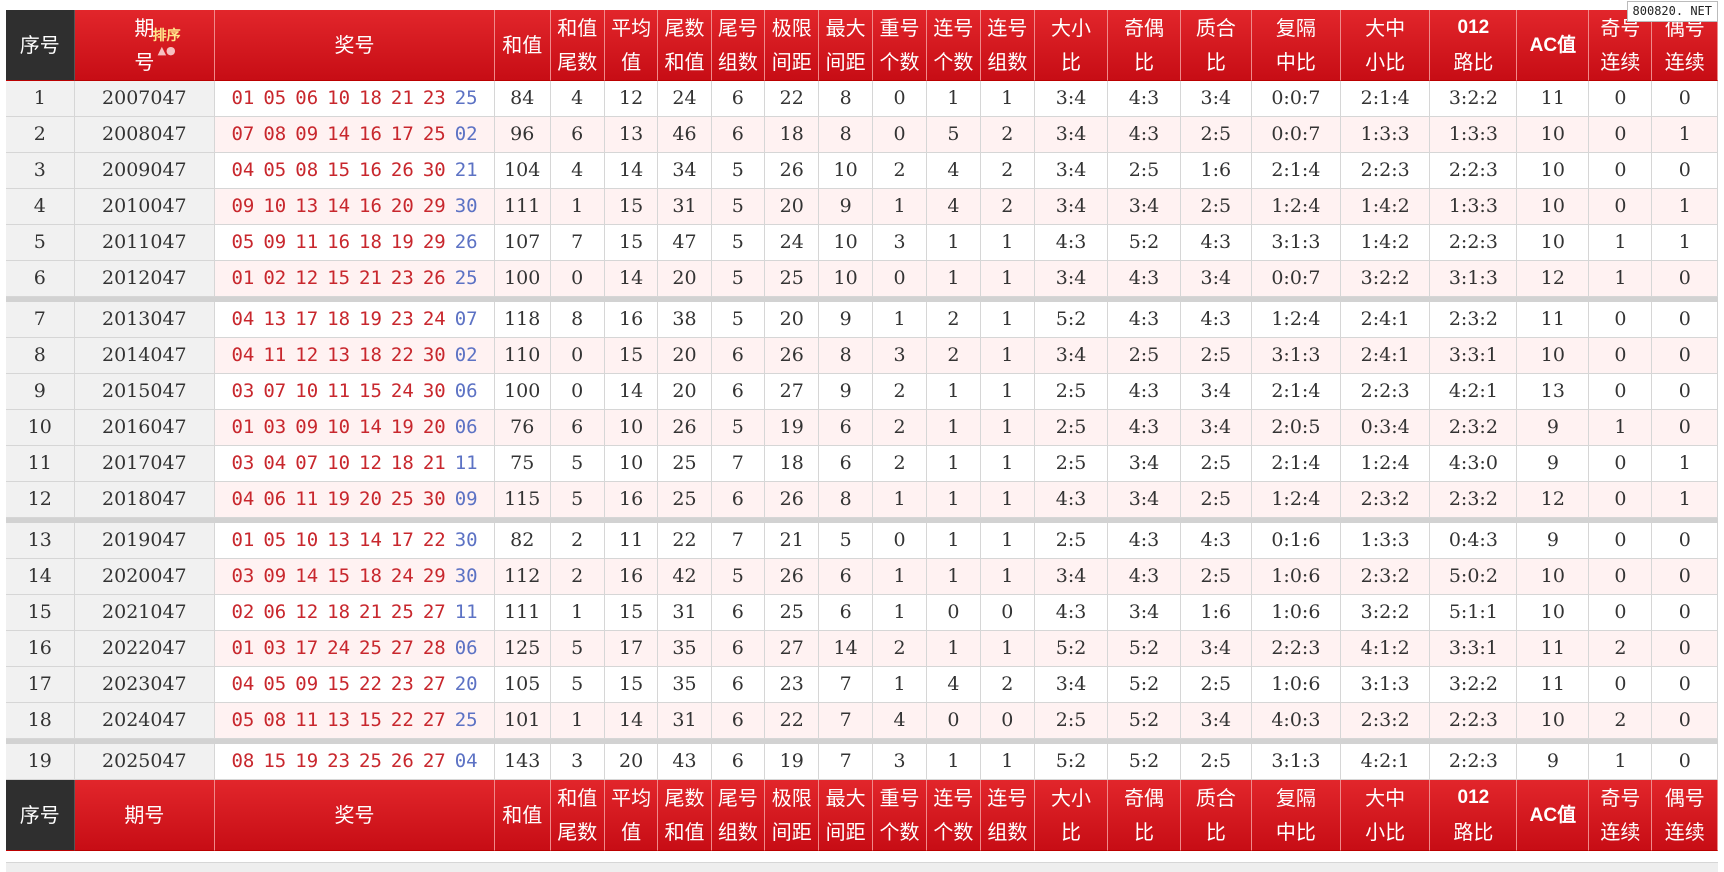  Describe the element at coordinates (466, 761) in the screenshot. I see `blue-ball-number: 04` at that location.